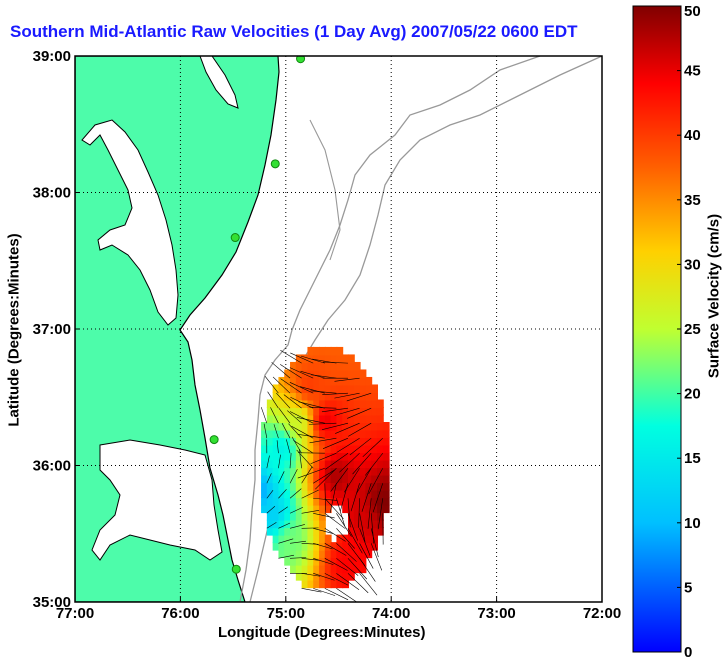  I want to click on colorbar-tick-label: 30, so click(692, 264).